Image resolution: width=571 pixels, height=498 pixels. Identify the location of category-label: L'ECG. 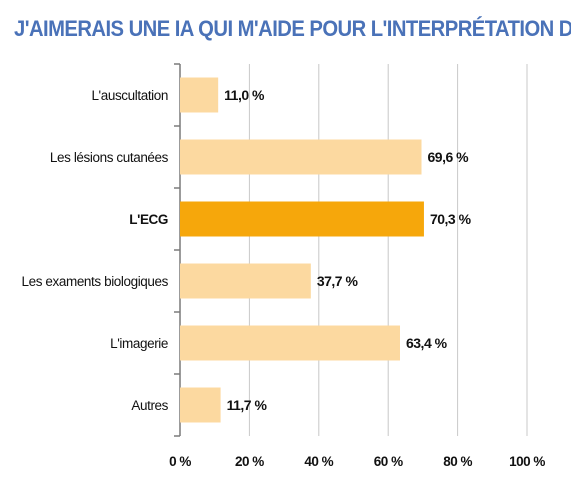
(148, 219).